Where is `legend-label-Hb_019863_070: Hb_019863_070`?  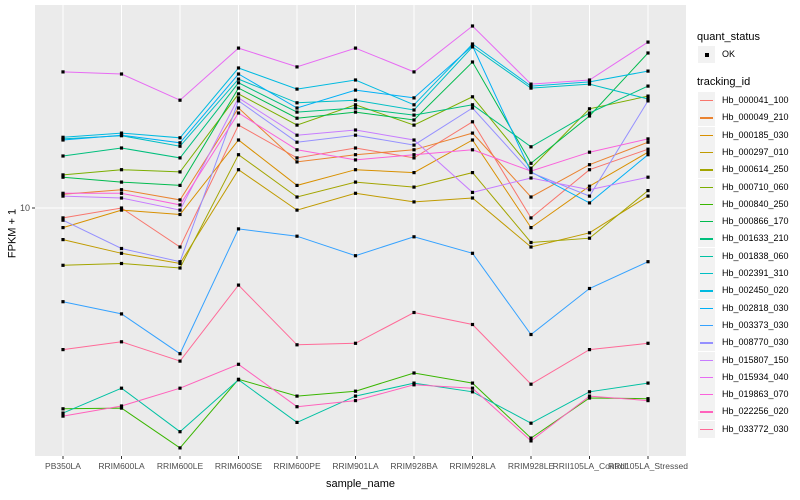
legend-label-Hb_019863_070: Hb_019863_070 is located at coordinates (755, 394).